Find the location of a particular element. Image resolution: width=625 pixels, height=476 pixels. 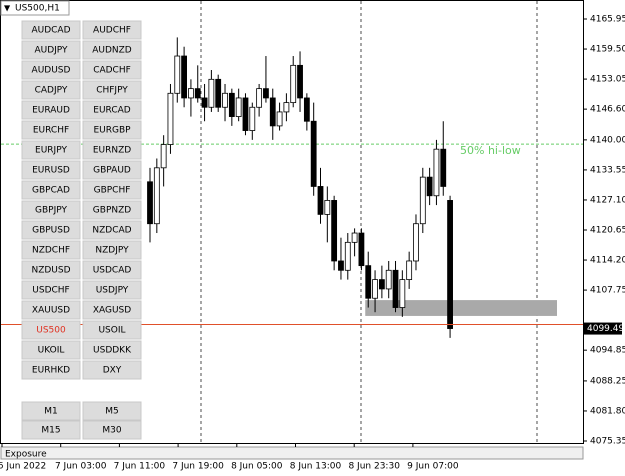

symbol-button-label: GBPNZD is located at coordinates (112, 211).